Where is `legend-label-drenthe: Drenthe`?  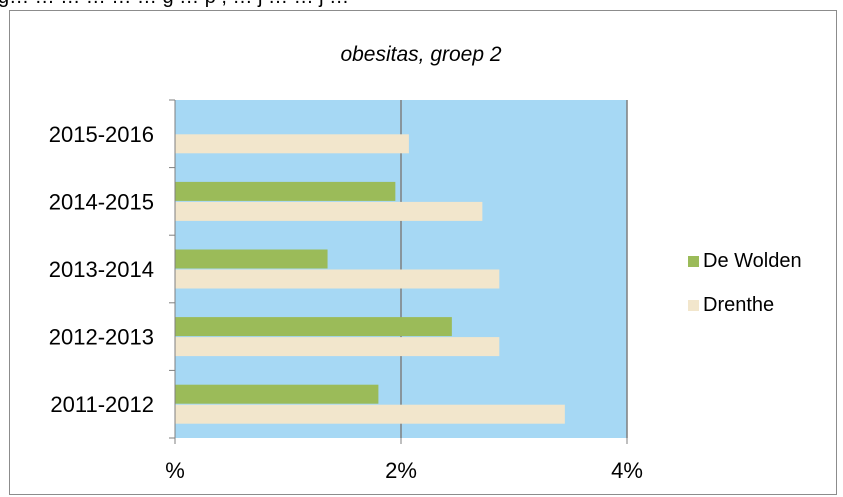
legend-label-drenthe: Drenthe is located at coordinates (738, 305).